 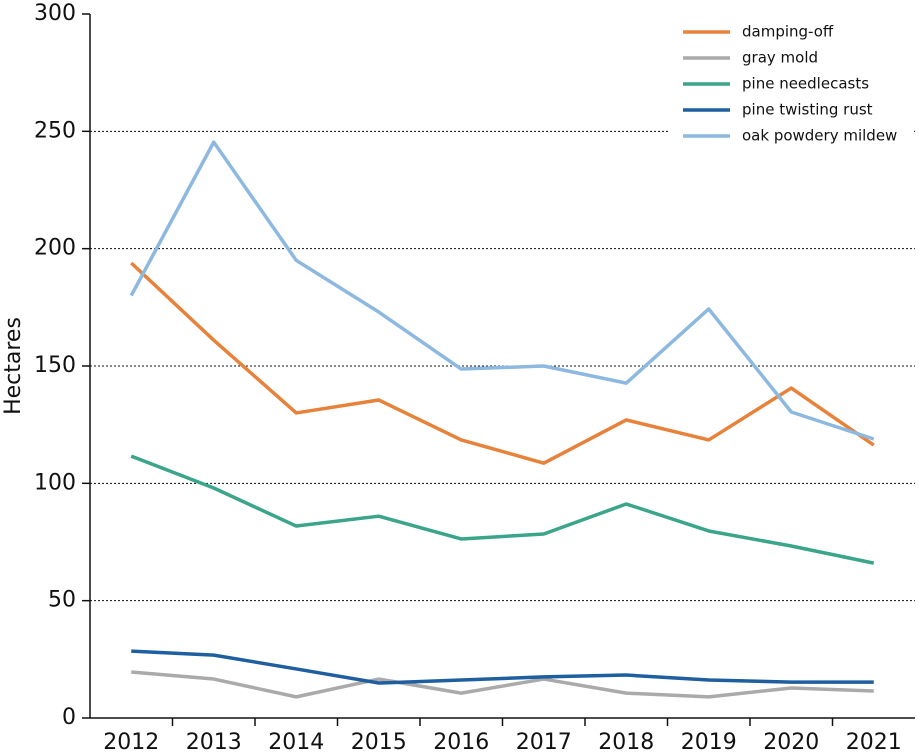 What do you see at coordinates (214, 742) in the screenshot?
I see `x-tick-label: 2013` at bounding box center [214, 742].